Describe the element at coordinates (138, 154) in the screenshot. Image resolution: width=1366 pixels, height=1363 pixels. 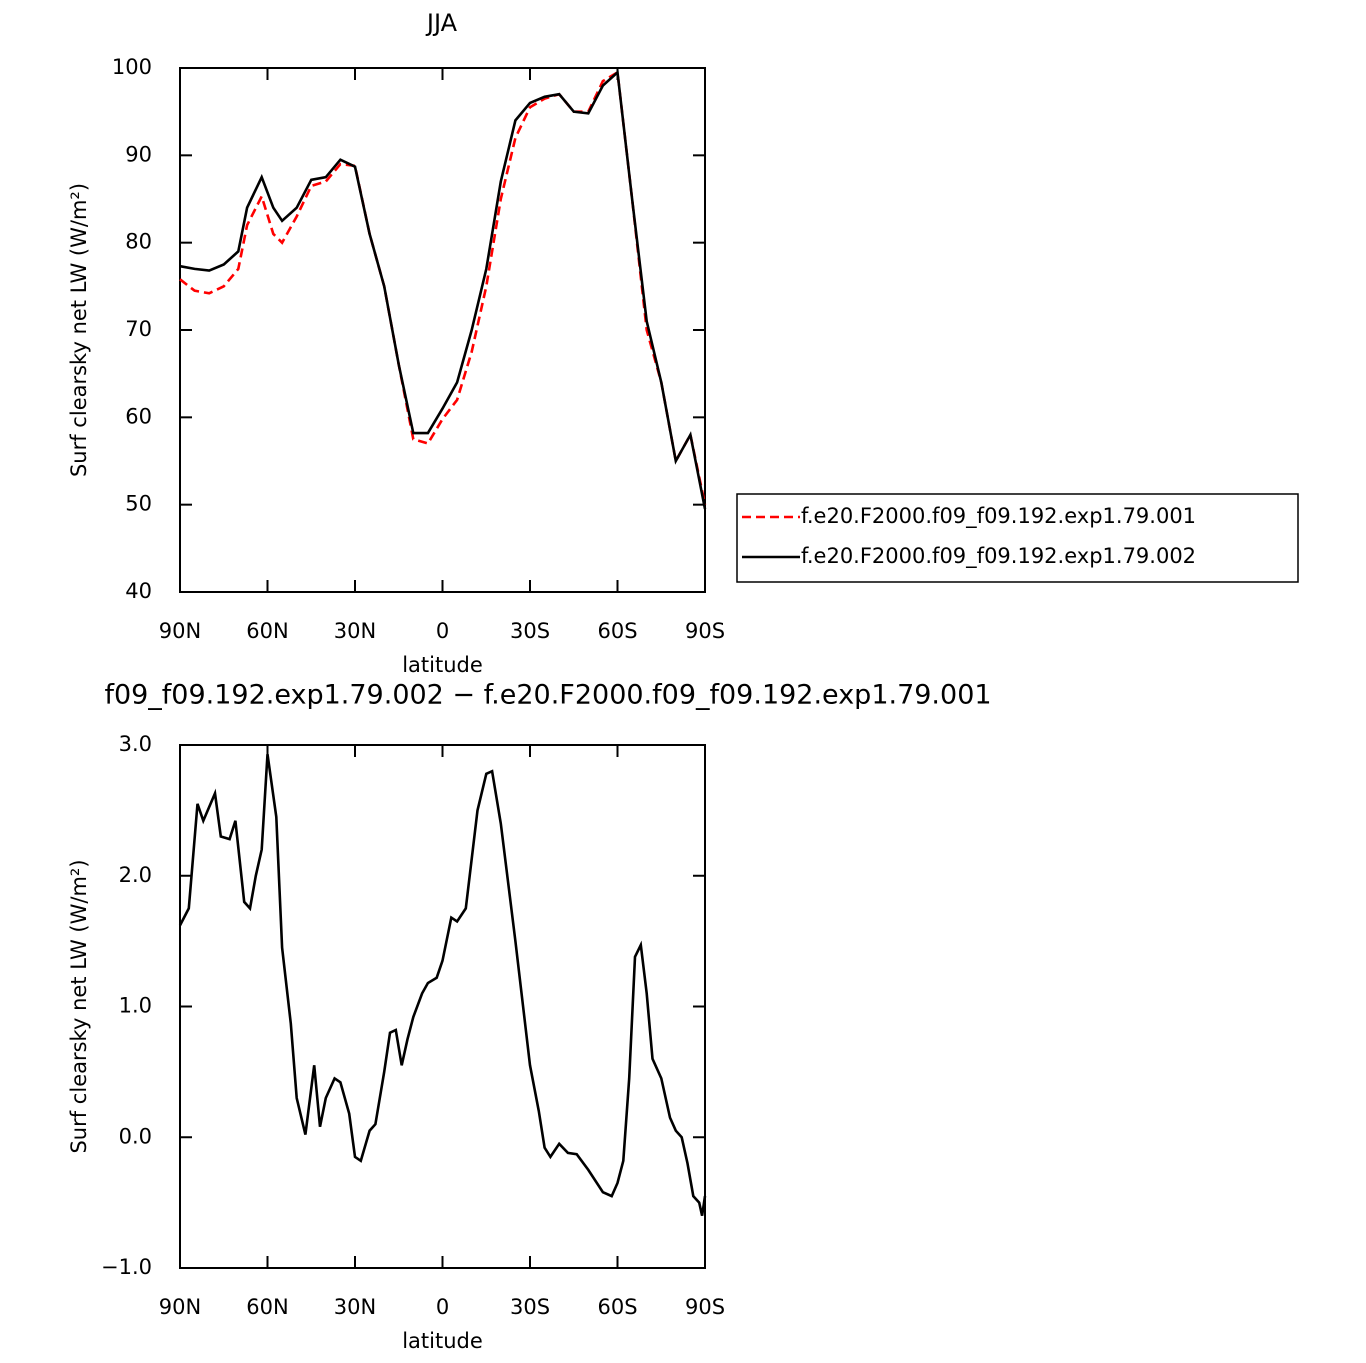
I see `y-tick-label: 90` at that location.